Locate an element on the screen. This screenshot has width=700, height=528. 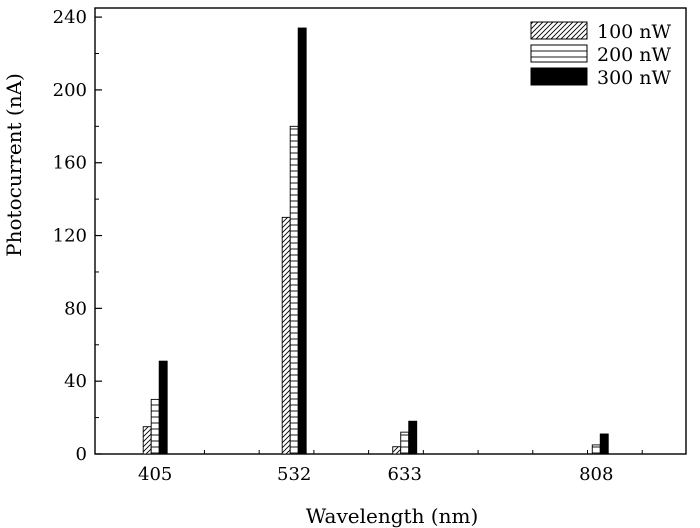
y-tick-label: 160 is located at coordinates (70, 163).